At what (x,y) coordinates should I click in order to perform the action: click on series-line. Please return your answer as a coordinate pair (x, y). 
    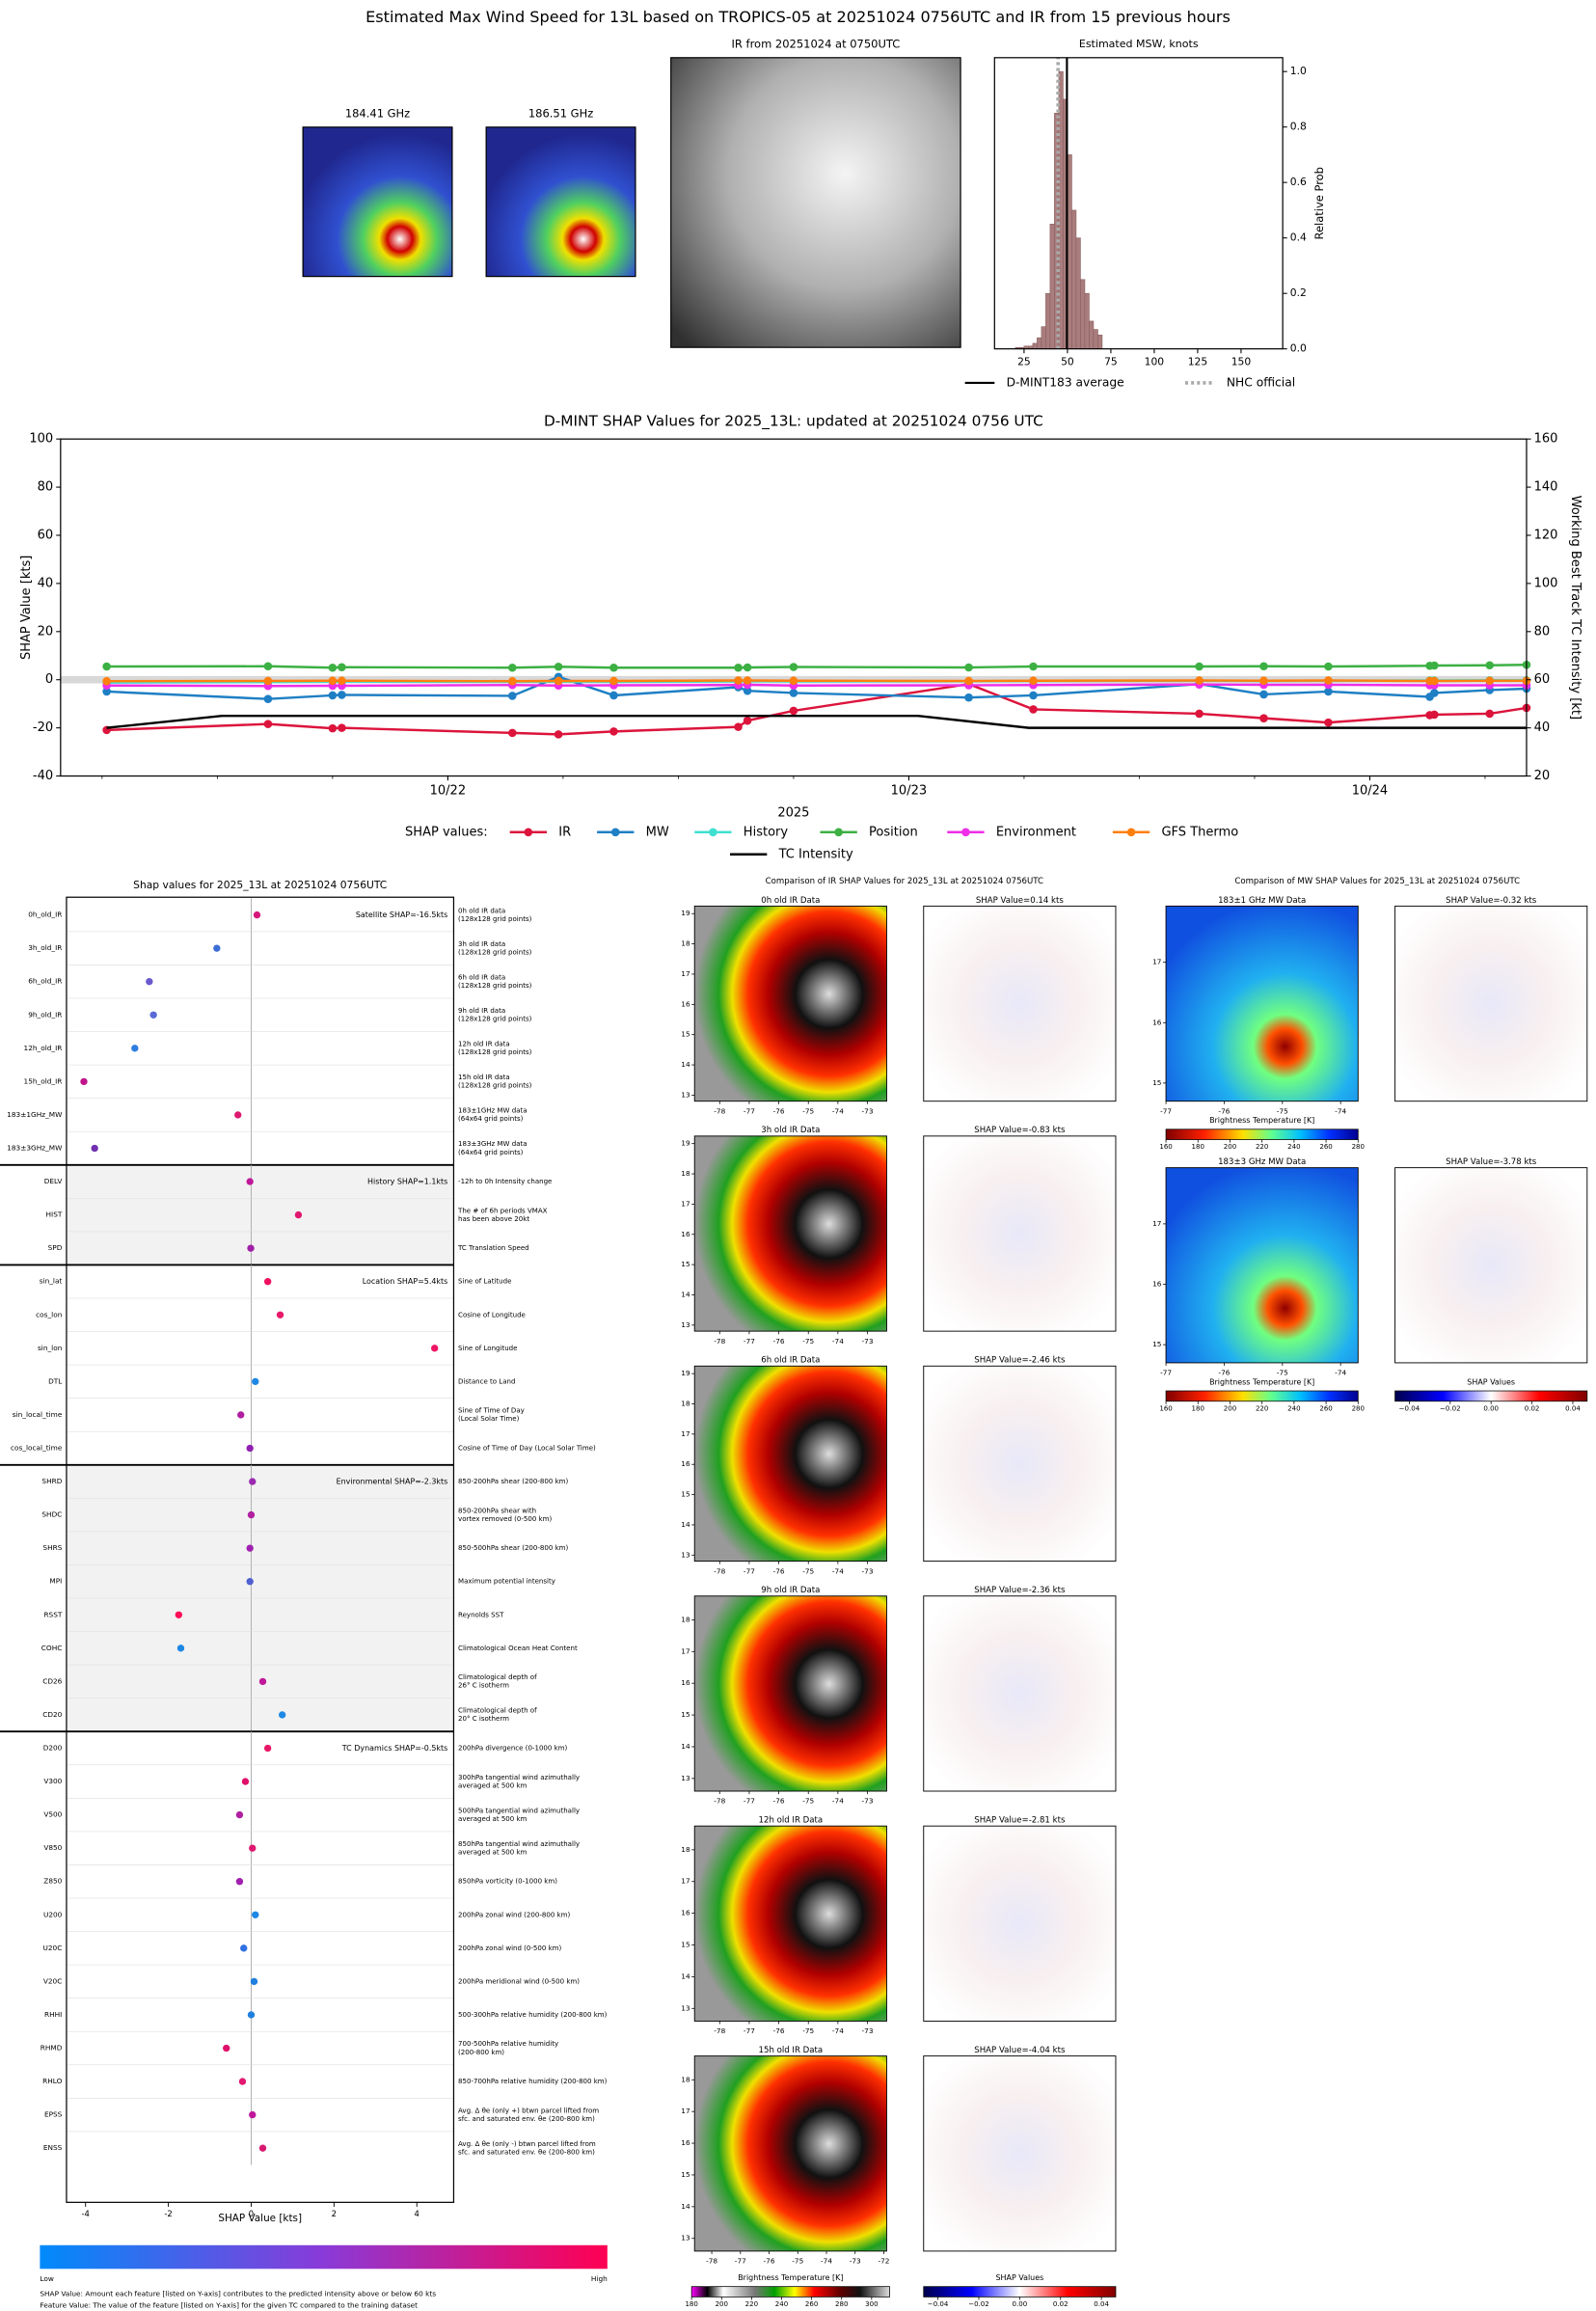
    Looking at the image, I should click on (817, 667).